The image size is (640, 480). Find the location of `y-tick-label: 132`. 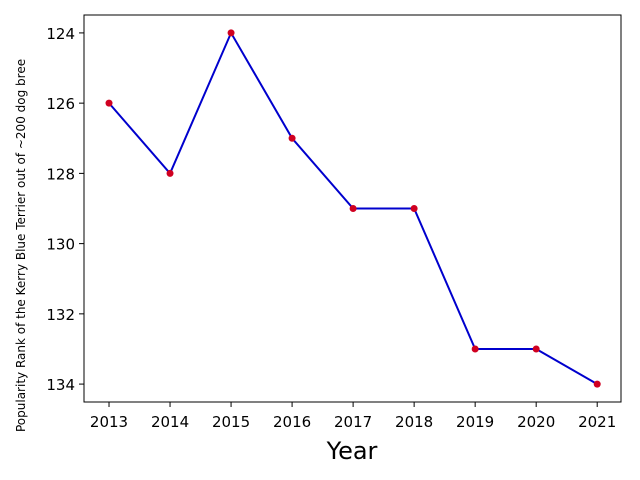

y-tick-label: 132 is located at coordinates (60, 315).